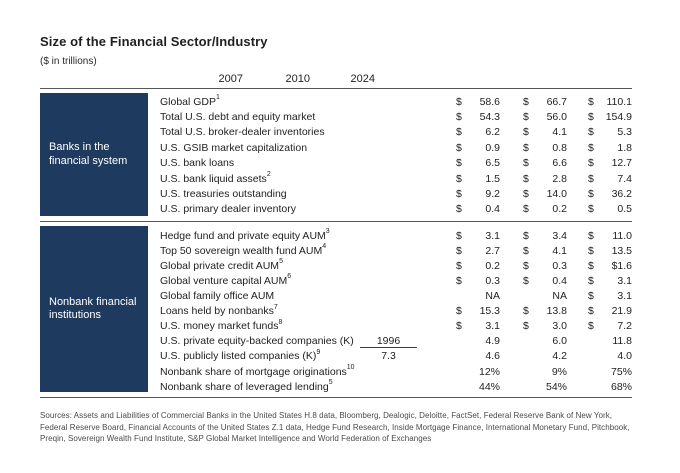  I want to click on value-cell: 12%, so click(478, 372).